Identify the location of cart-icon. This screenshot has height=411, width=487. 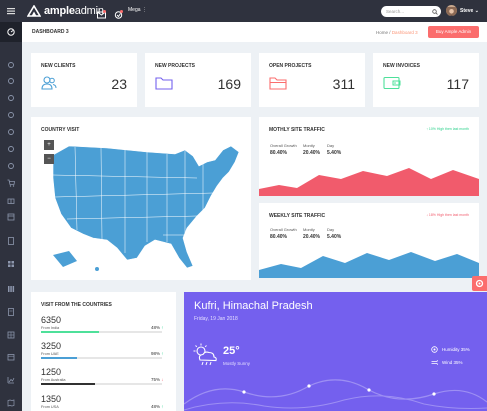
(11, 180).